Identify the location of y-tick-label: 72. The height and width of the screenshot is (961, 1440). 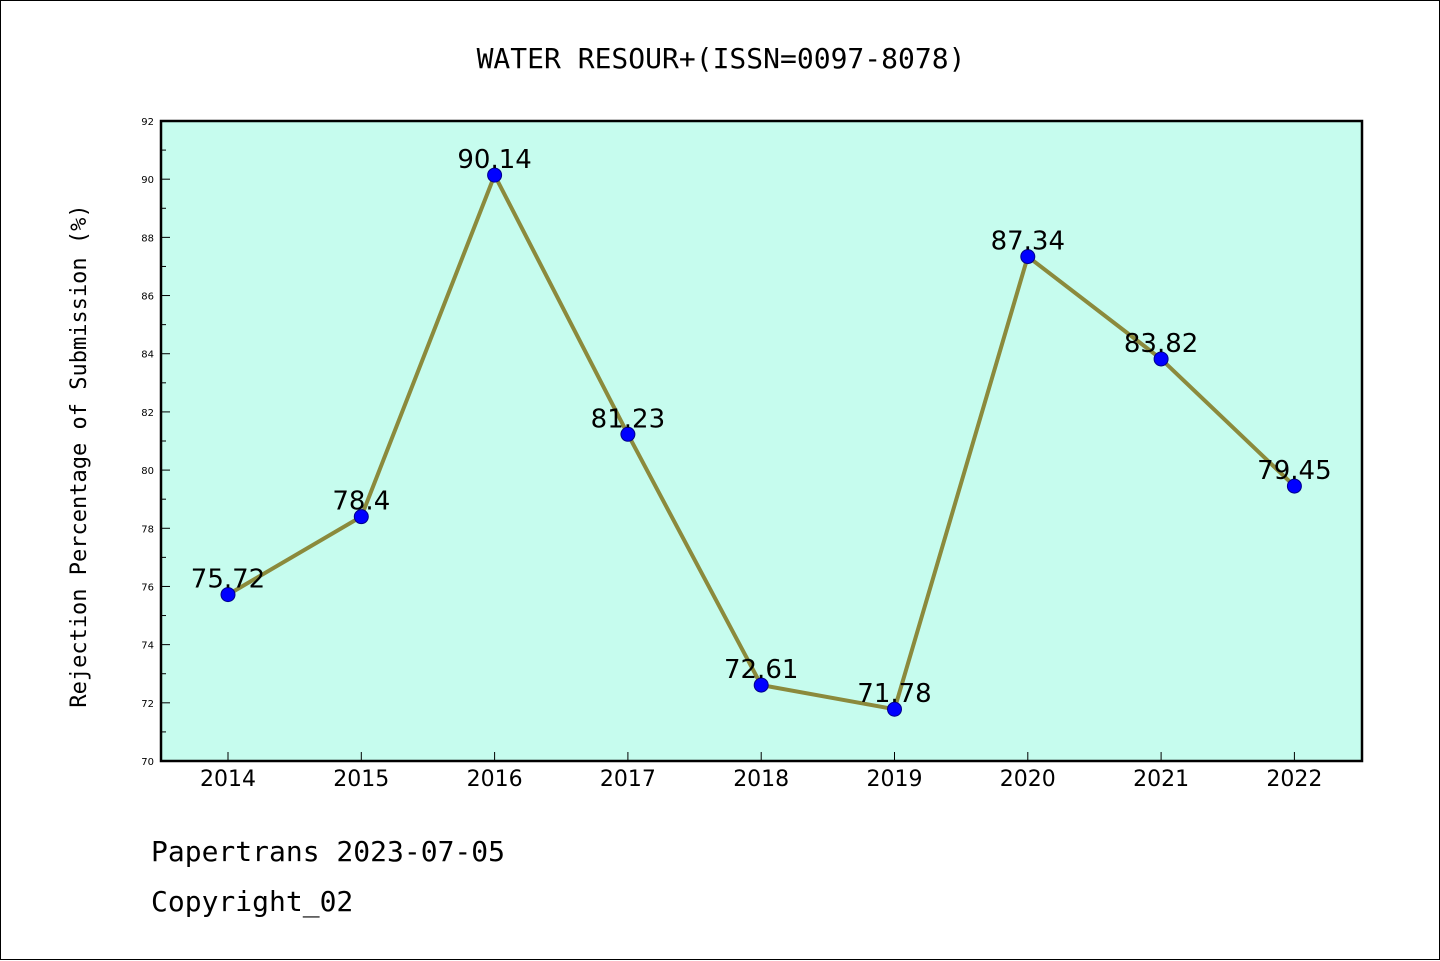
(147, 704).